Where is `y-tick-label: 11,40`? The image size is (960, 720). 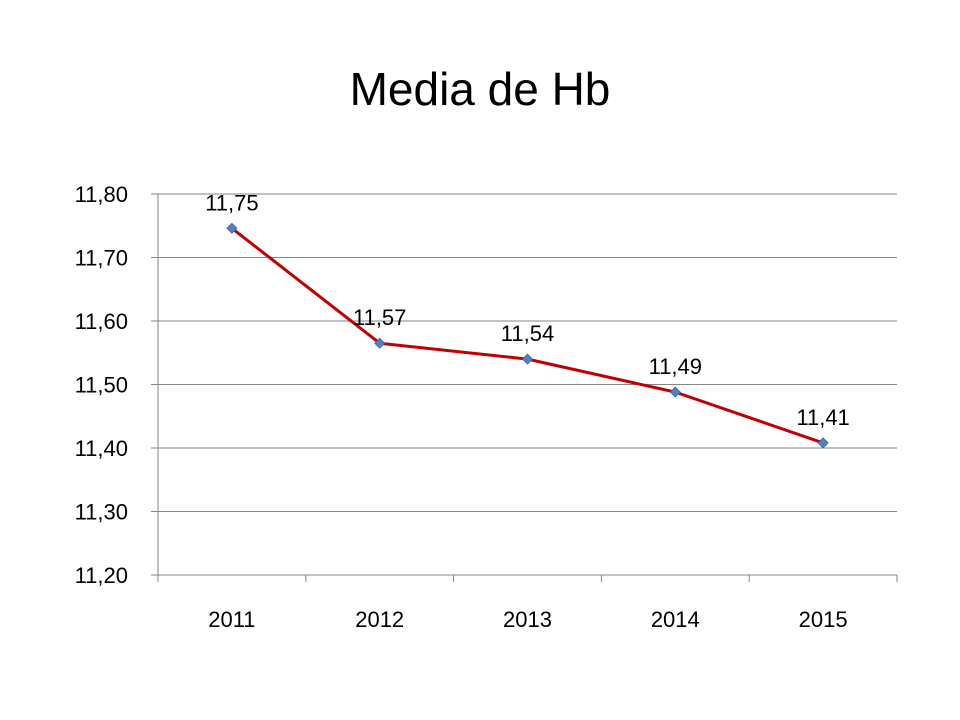
y-tick-label: 11,40 is located at coordinates (101, 448).